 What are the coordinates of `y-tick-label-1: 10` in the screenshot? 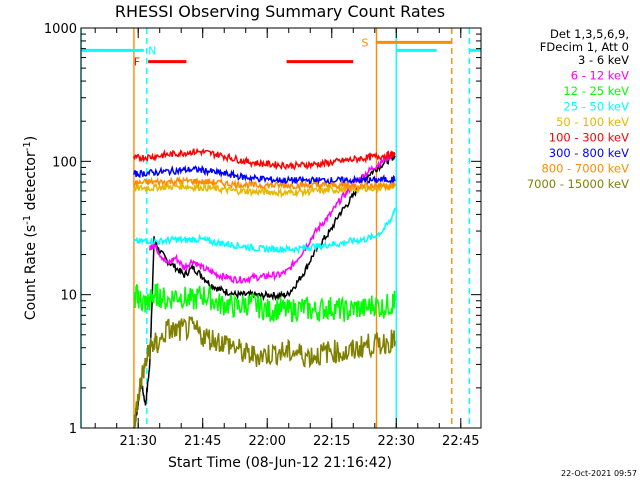 It's located at (68, 296).